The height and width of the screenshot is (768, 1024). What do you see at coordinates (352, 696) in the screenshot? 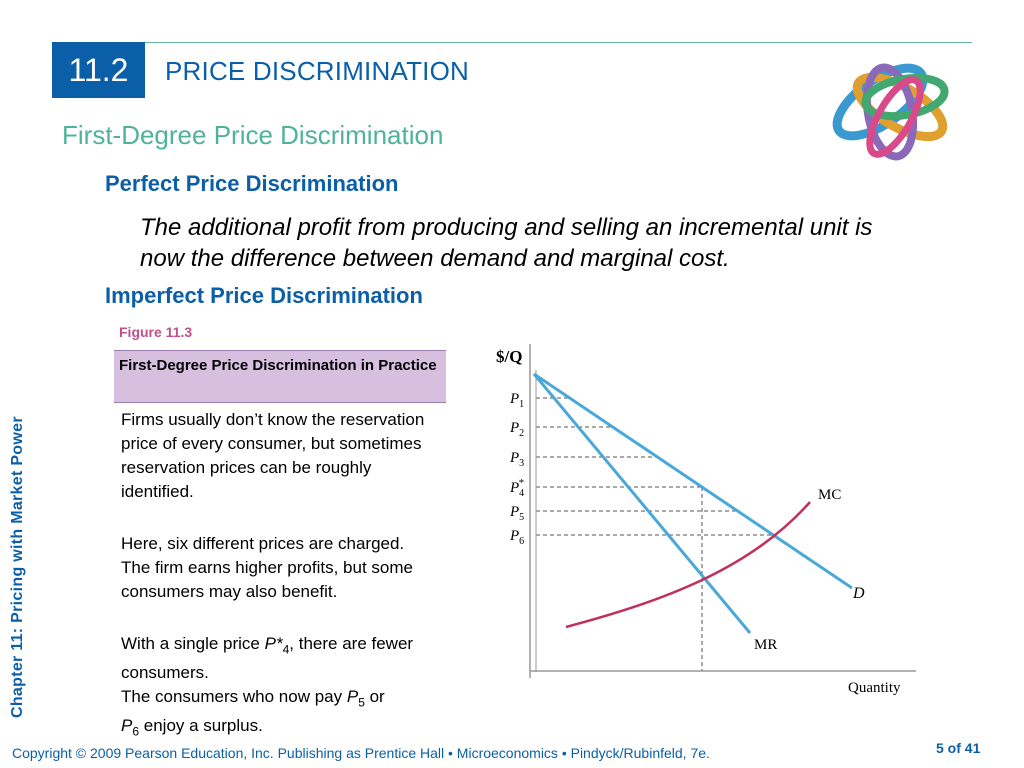
I see `para4-p5: P` at bounding box center [352, 696].